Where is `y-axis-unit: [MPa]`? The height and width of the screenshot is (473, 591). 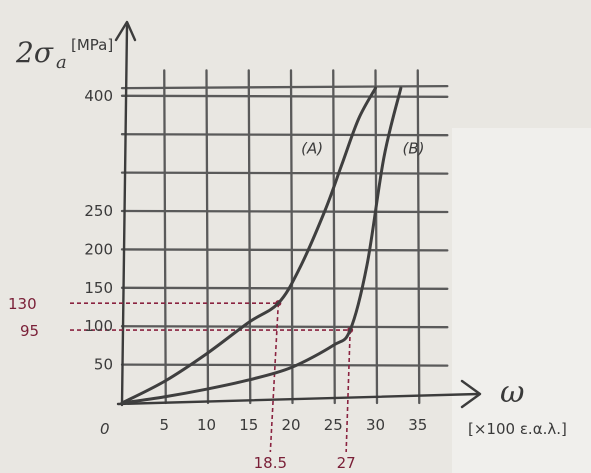 y-axis-unit: [MPa] is located at coordinates (92, 45).